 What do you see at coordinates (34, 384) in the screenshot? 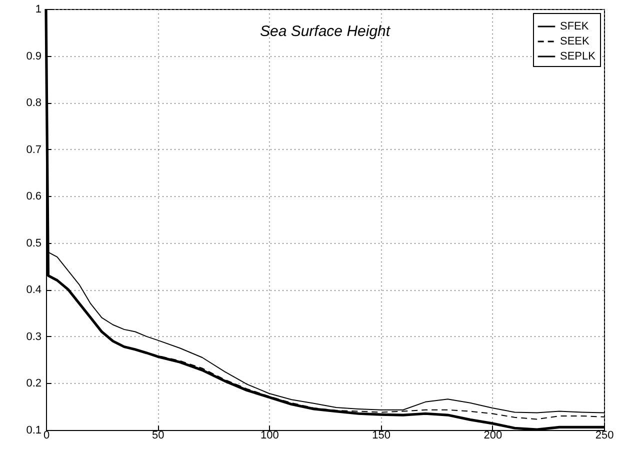
I see `y-tick-label: 0.2` at bounding box center [34, 384].